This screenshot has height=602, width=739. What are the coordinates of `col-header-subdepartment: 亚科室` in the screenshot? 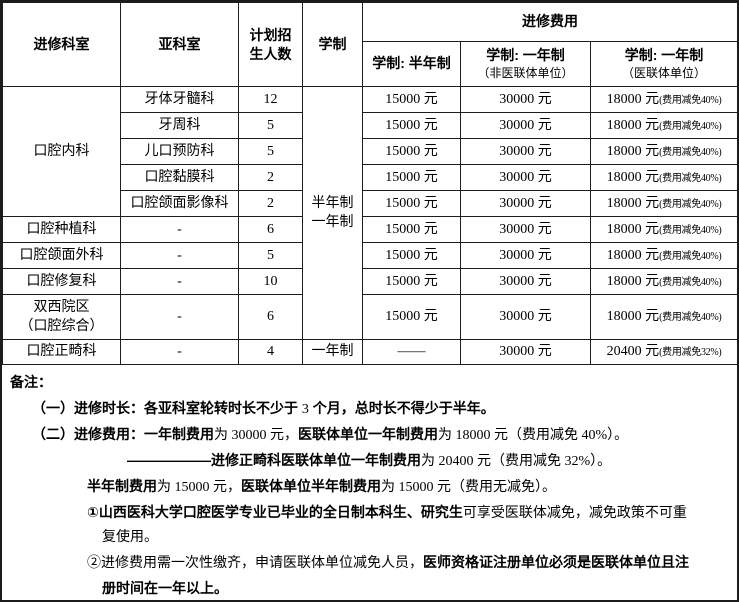 It's located at (179, 44).